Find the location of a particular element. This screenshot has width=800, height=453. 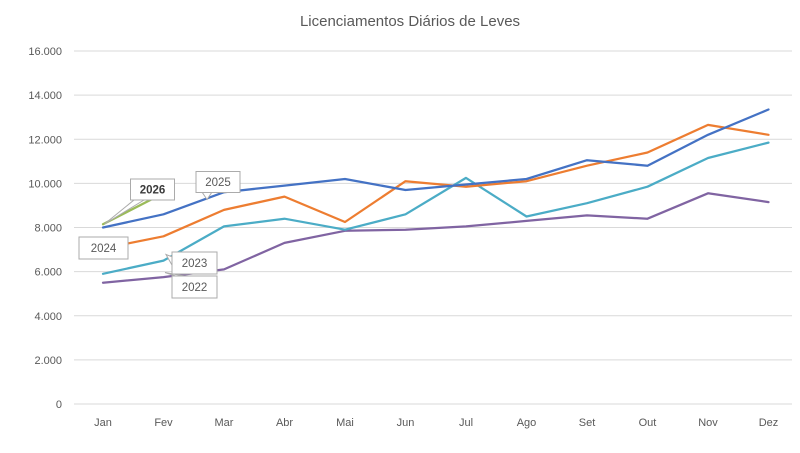

y-tick-label: 12.000 is located at coordinates (45, 140).